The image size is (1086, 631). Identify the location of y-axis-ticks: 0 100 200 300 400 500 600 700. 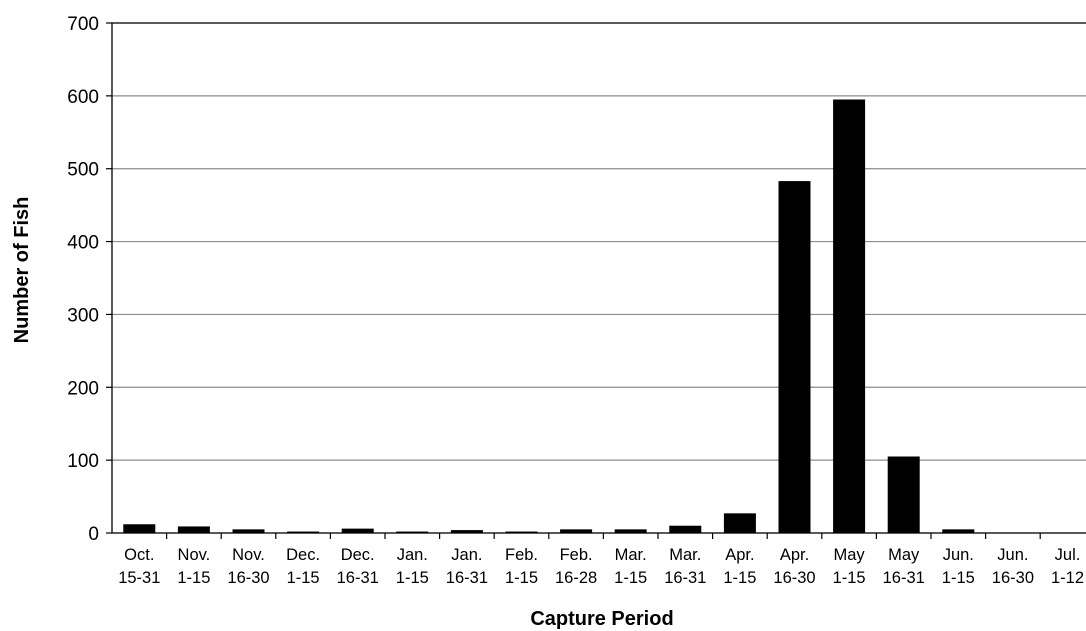
(89, 279).